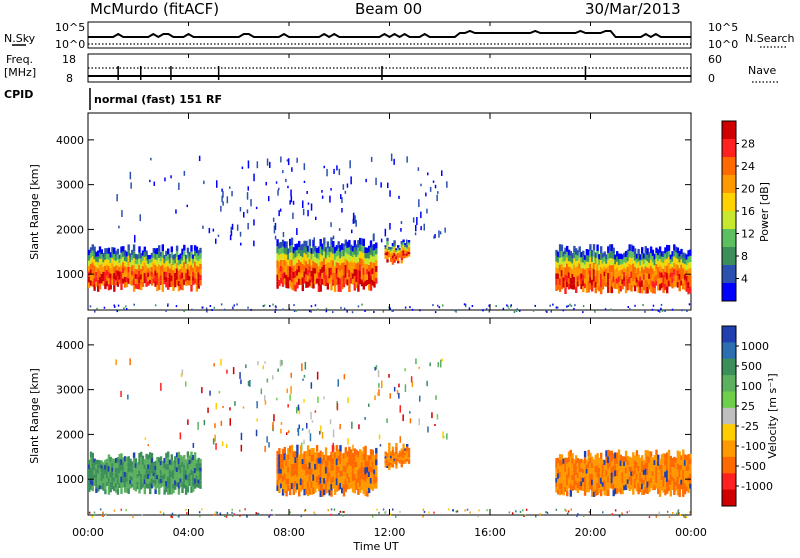 The width and height of the screenshot is (800, 558). What do you see at coordinates (762, 70) in the screenshot?
I see `nave-label: Nave` at bounding box center [762, 70].